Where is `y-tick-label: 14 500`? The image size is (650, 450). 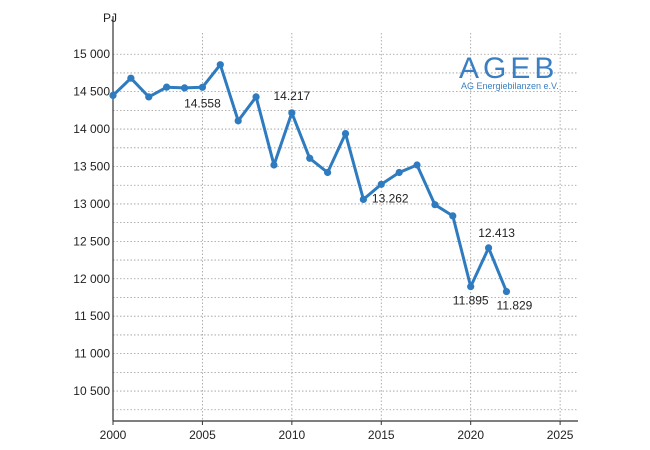 y-tick-label: 14 500 is located at coordinates (91, 92).